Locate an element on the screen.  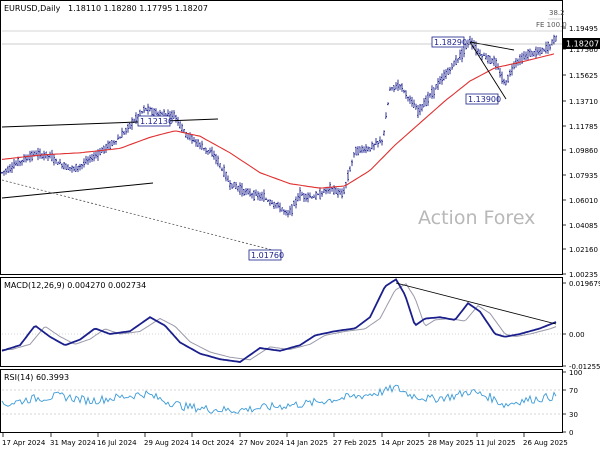
wedge-upper-line is located at coordinates (492, 46).